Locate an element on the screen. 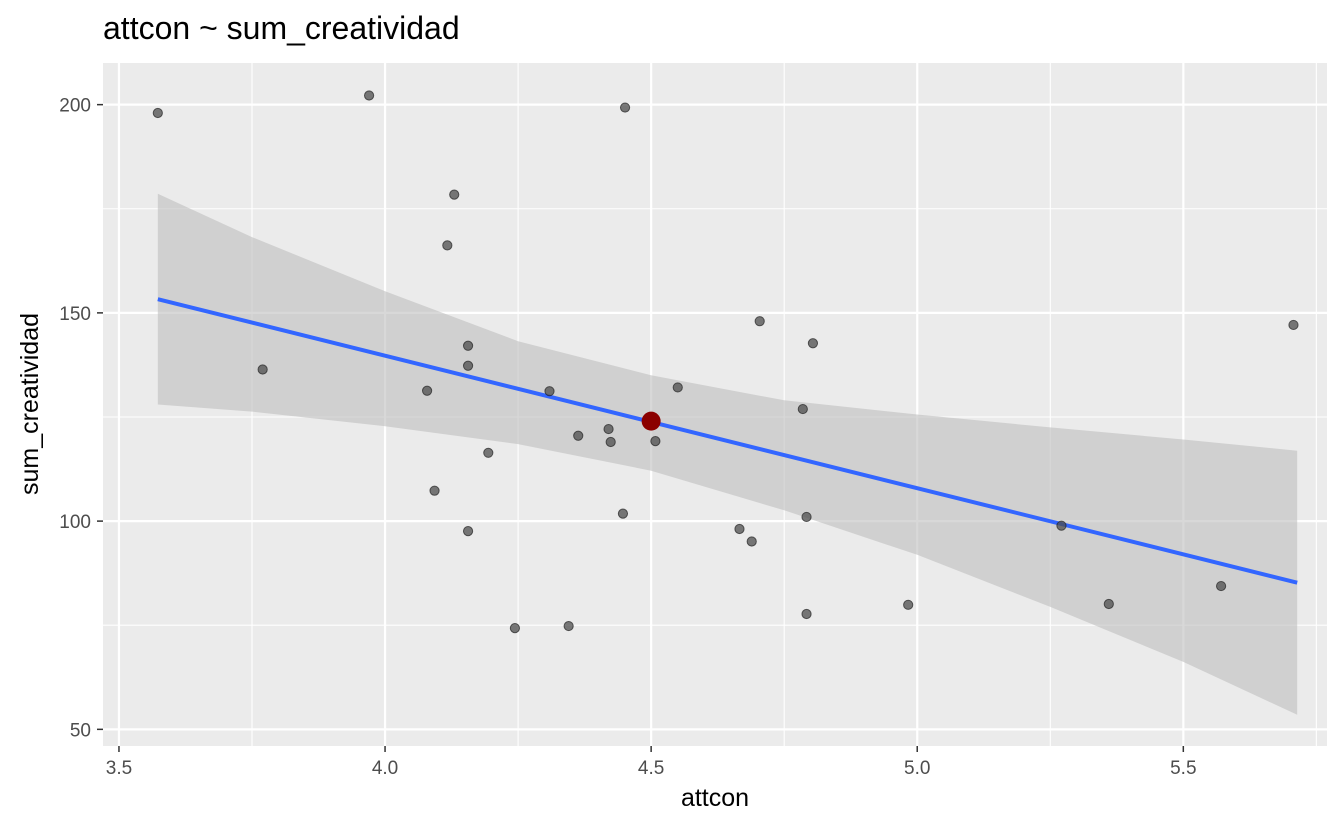 The width and height of the screenshot is (1344, 830). x-axis-title: attcon is located at coordinates (715, 798).